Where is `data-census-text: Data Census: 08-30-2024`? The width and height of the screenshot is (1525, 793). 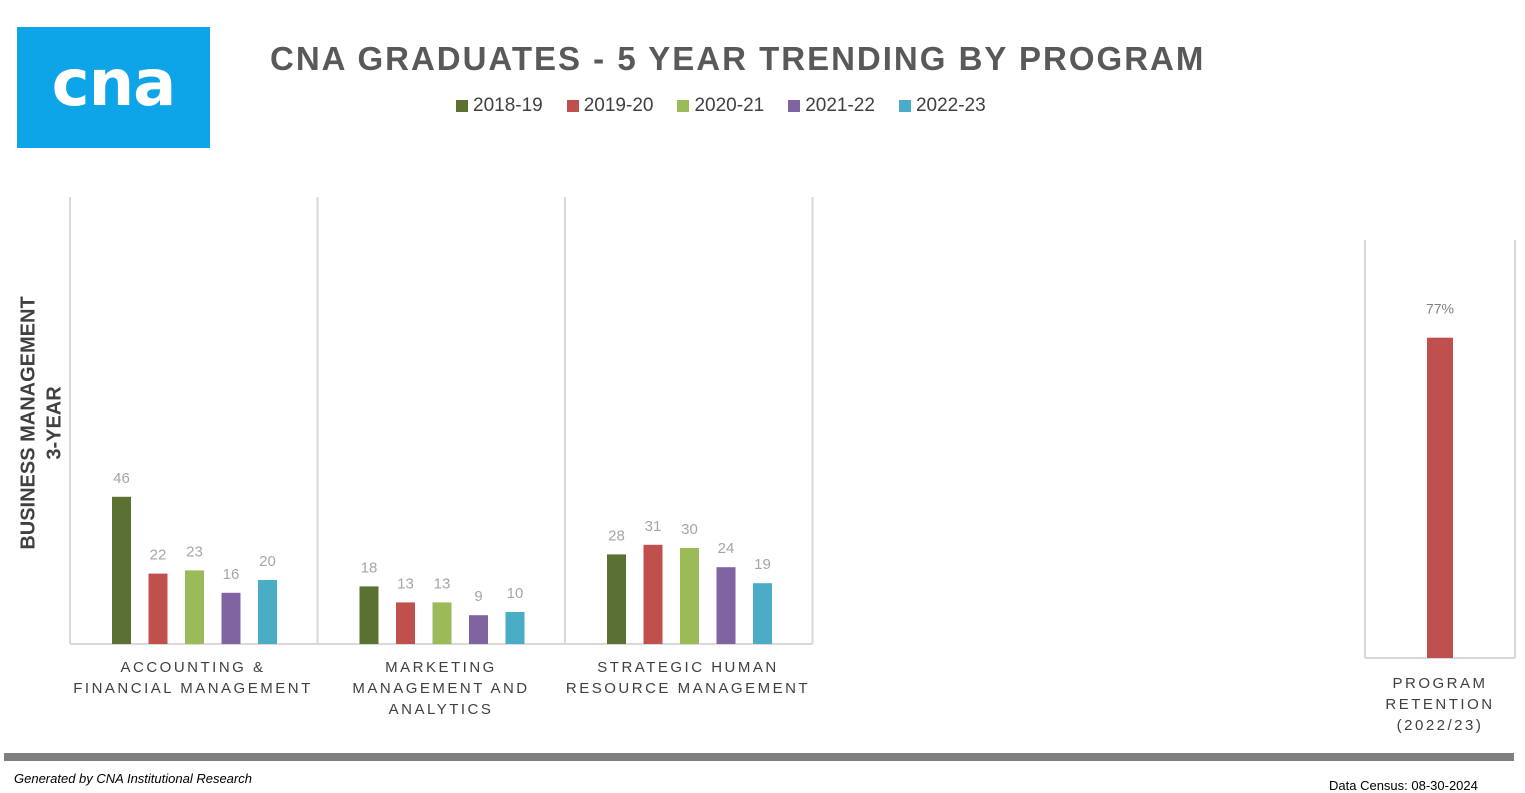 data-census-text: Data Census: 08-30-2024 is located at coordinates (1403, 785).